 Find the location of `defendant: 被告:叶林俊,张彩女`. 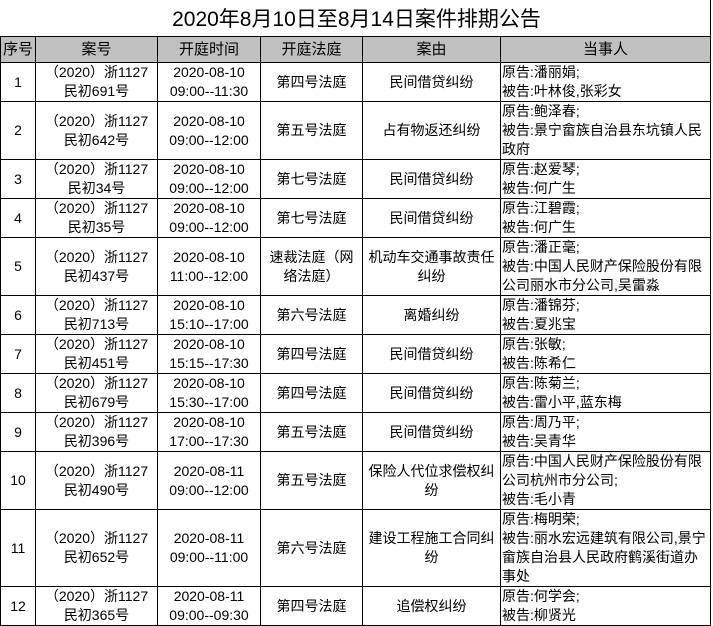

defendant: 被告:叶林俊,张彩女 is located at coordinates (562, 91).